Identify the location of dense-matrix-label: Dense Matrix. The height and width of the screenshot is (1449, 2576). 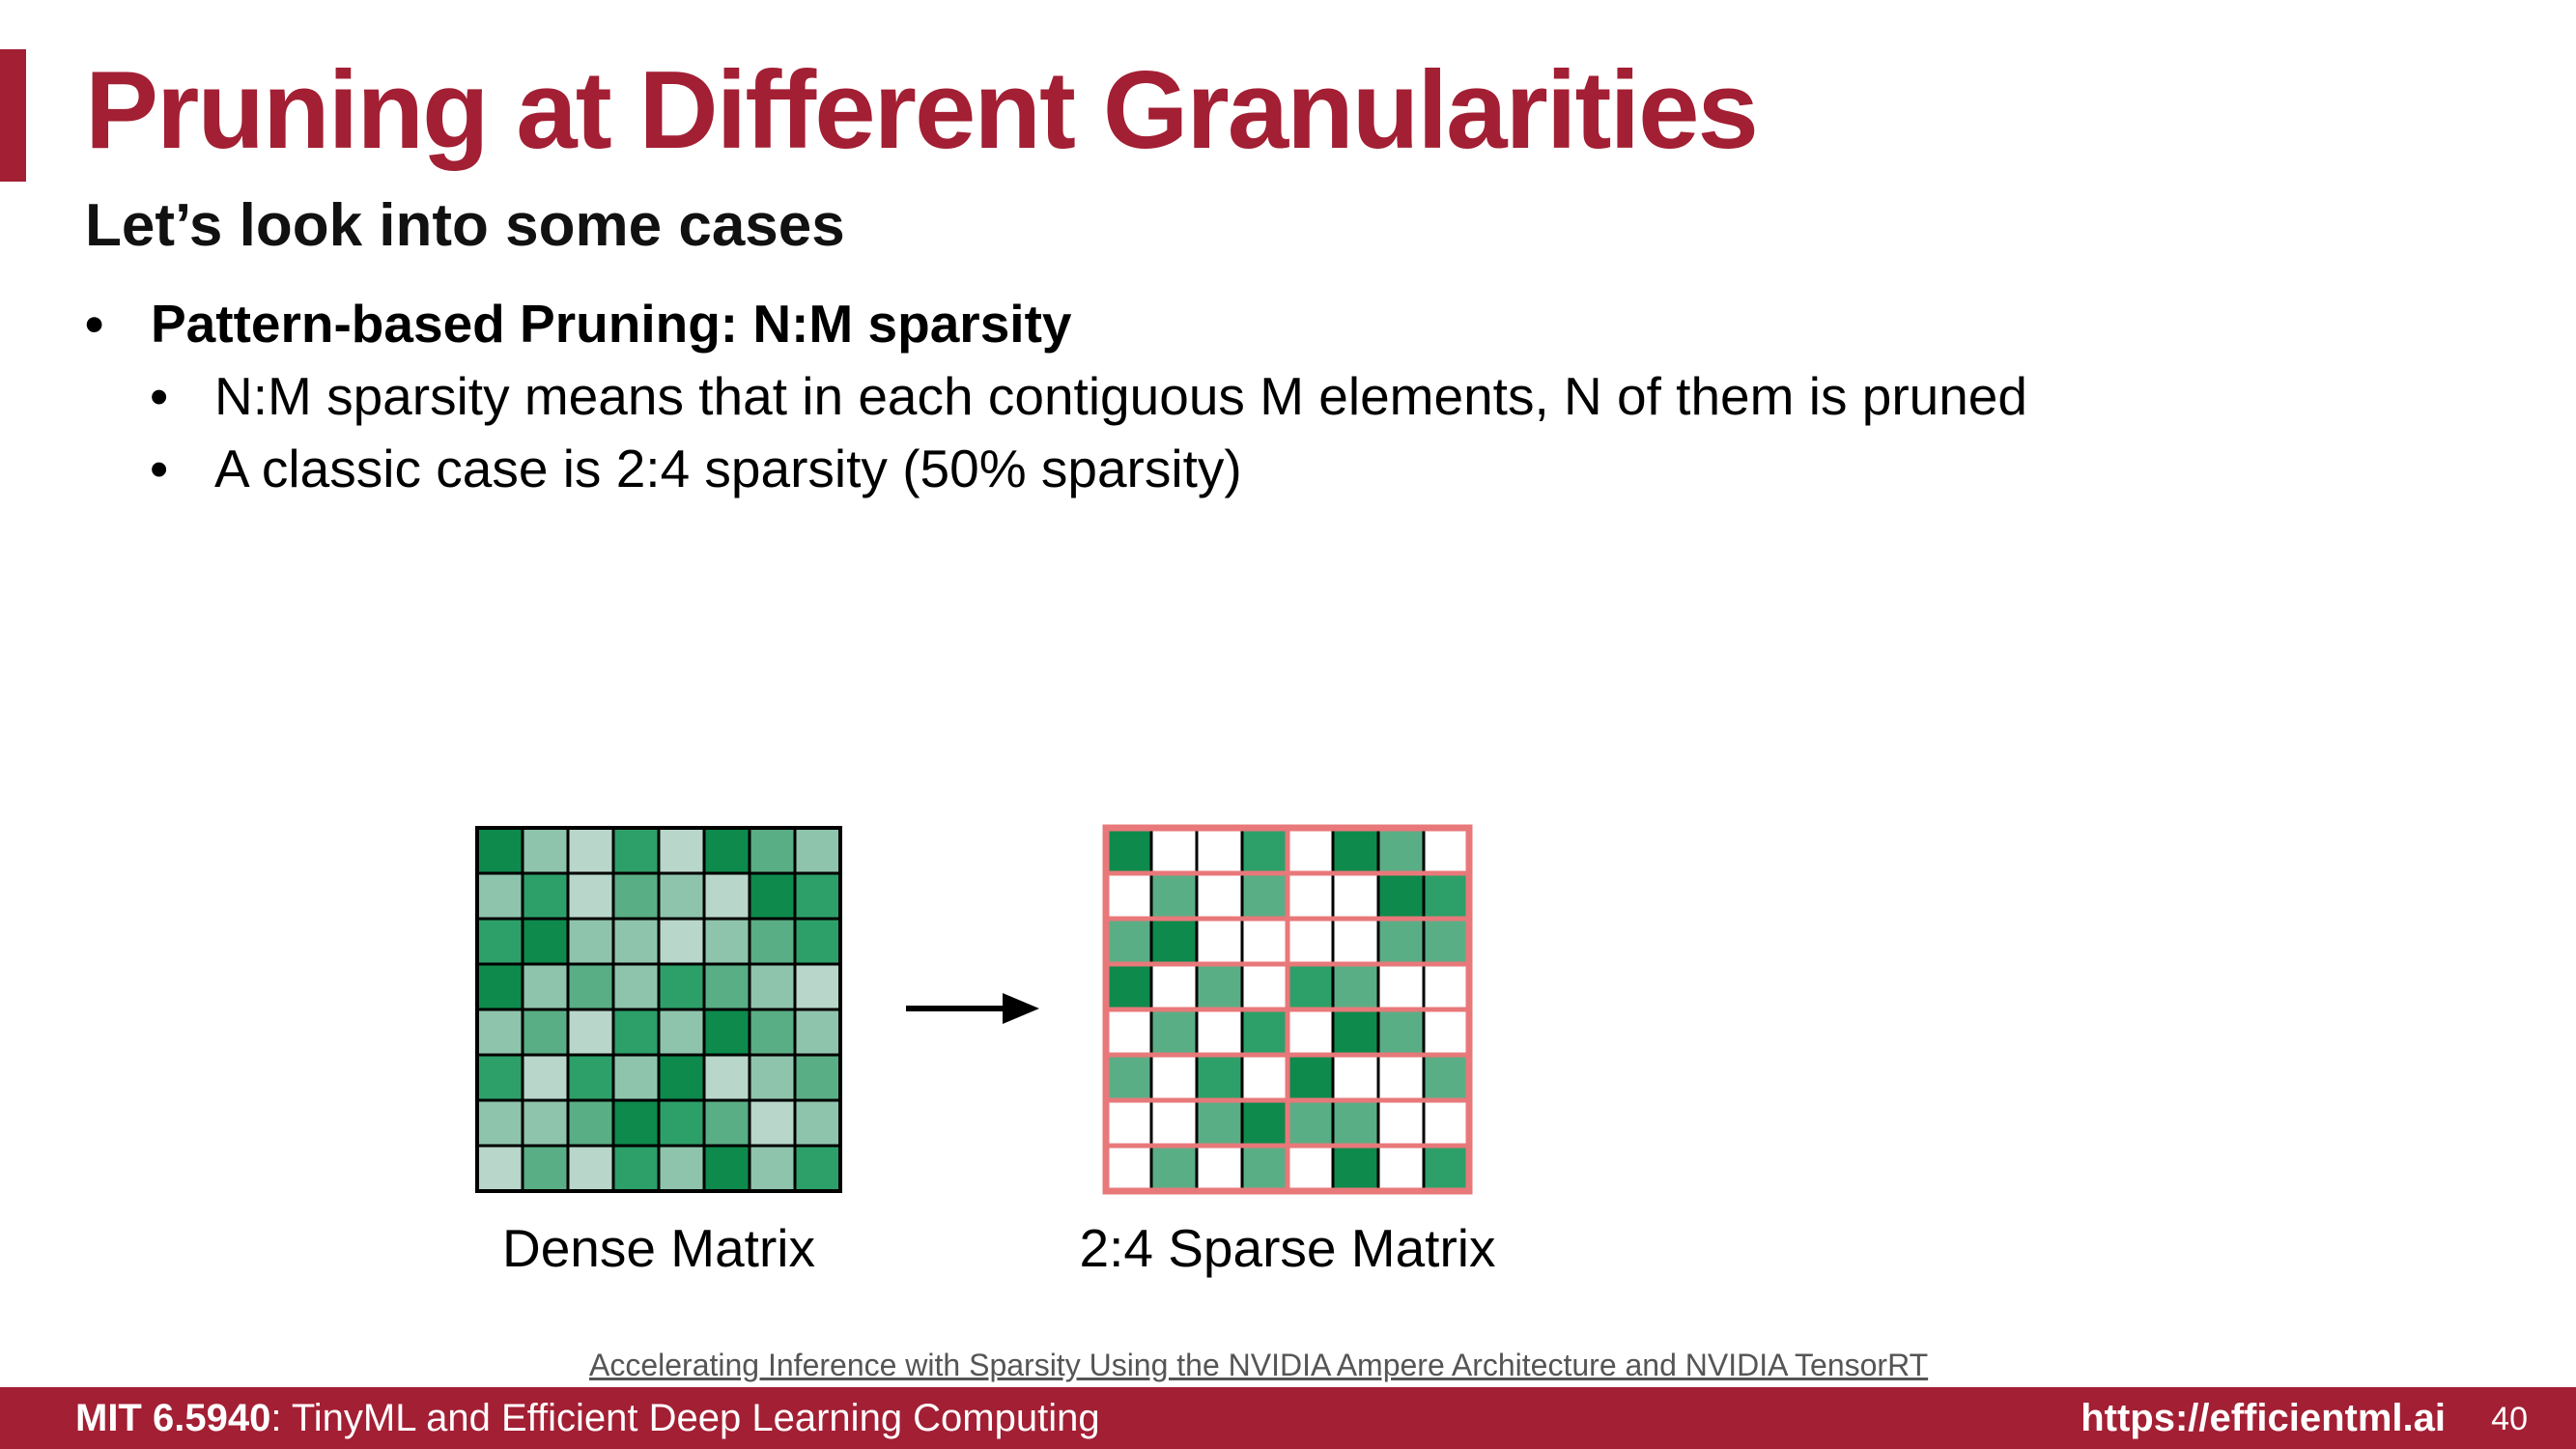
(658, 1248).